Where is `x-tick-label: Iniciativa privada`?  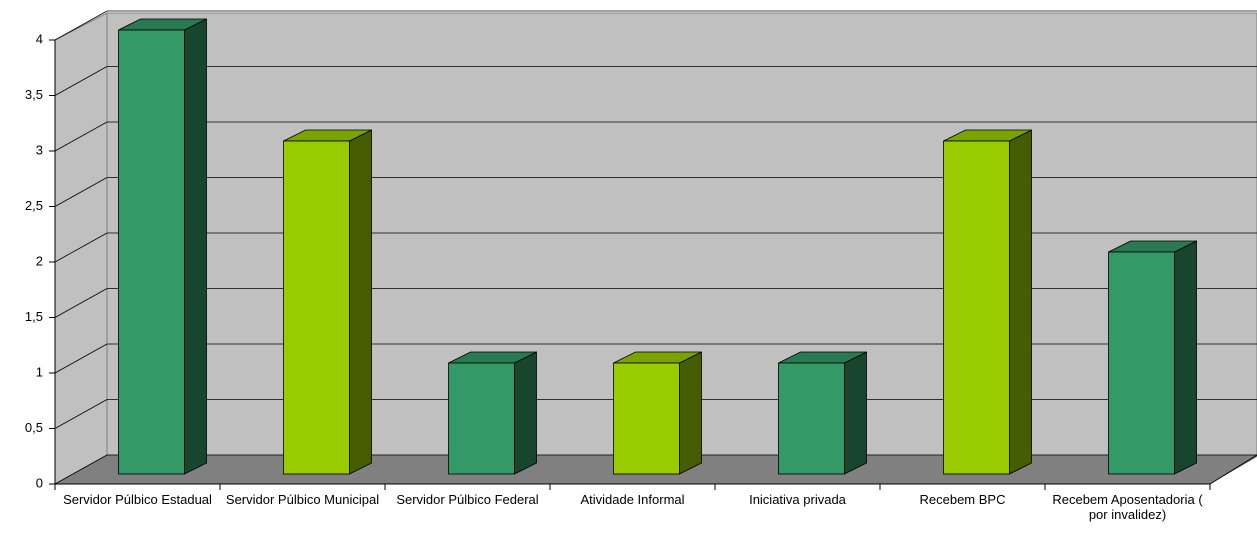 x-tick-label: Iniciativa privada is located at coordinates (797, 499).